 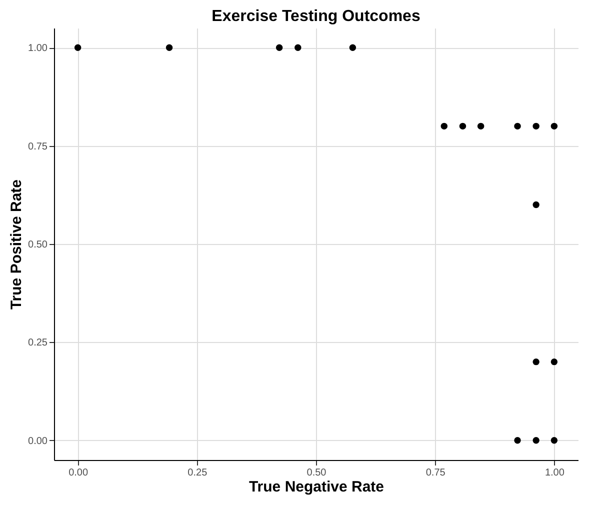 I want to click on y-tick-label: 1.00, so click(x=38, y=48).